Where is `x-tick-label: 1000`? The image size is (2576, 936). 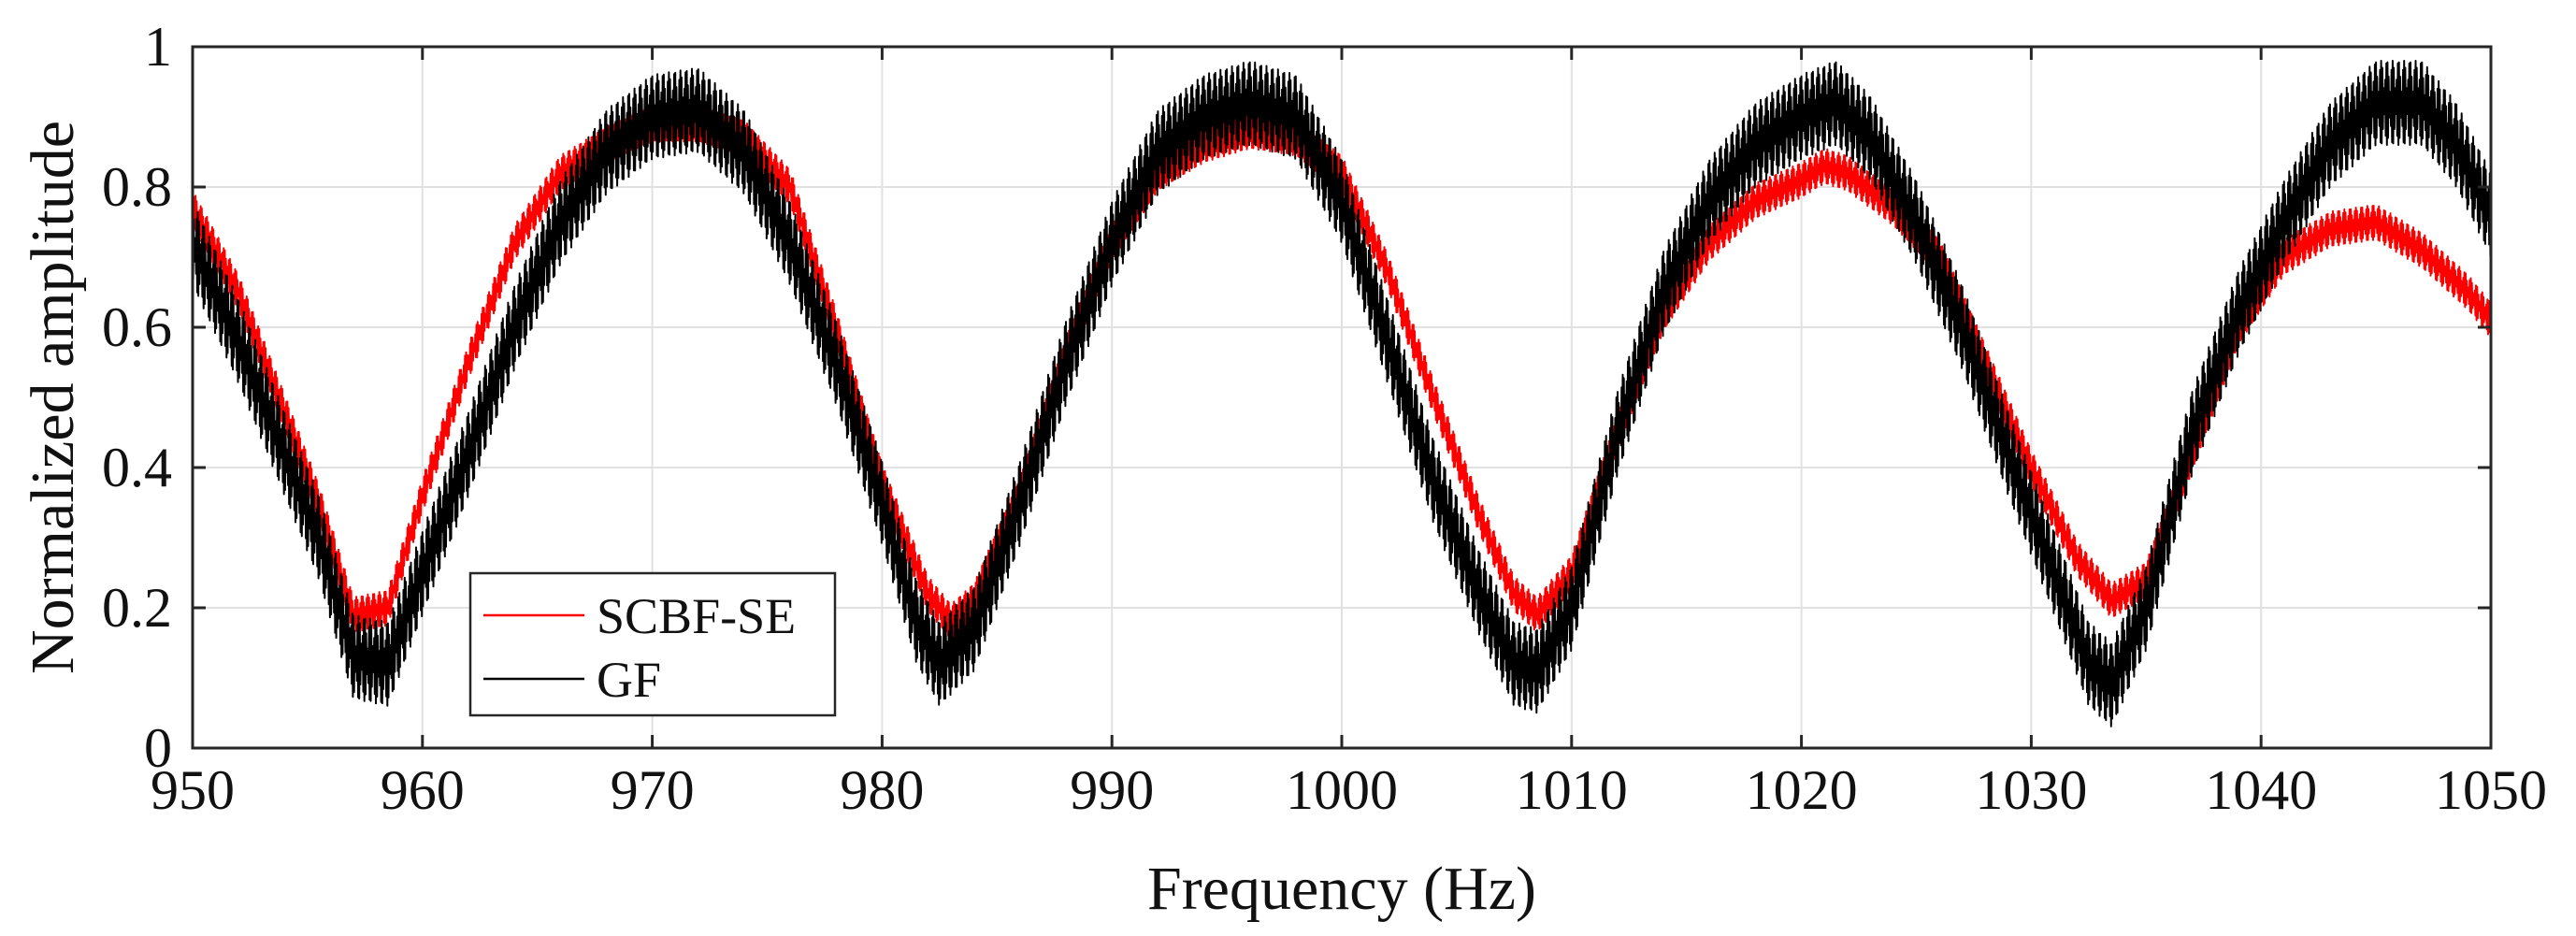 x-tick-label: 1000 is located at coordinates (1342, 790).